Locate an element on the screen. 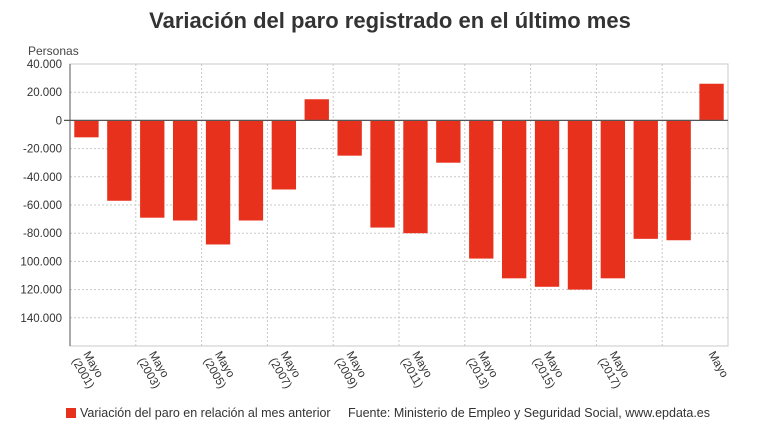  bar-mayo-2014- is located at coordinates (514, 199).